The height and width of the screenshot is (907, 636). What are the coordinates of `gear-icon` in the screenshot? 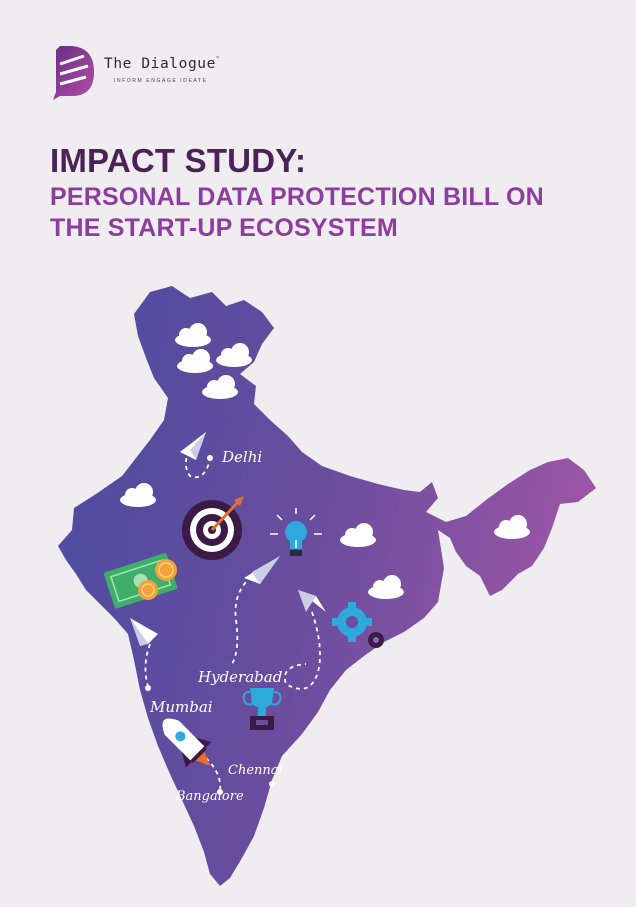 It's located at (358, 625).